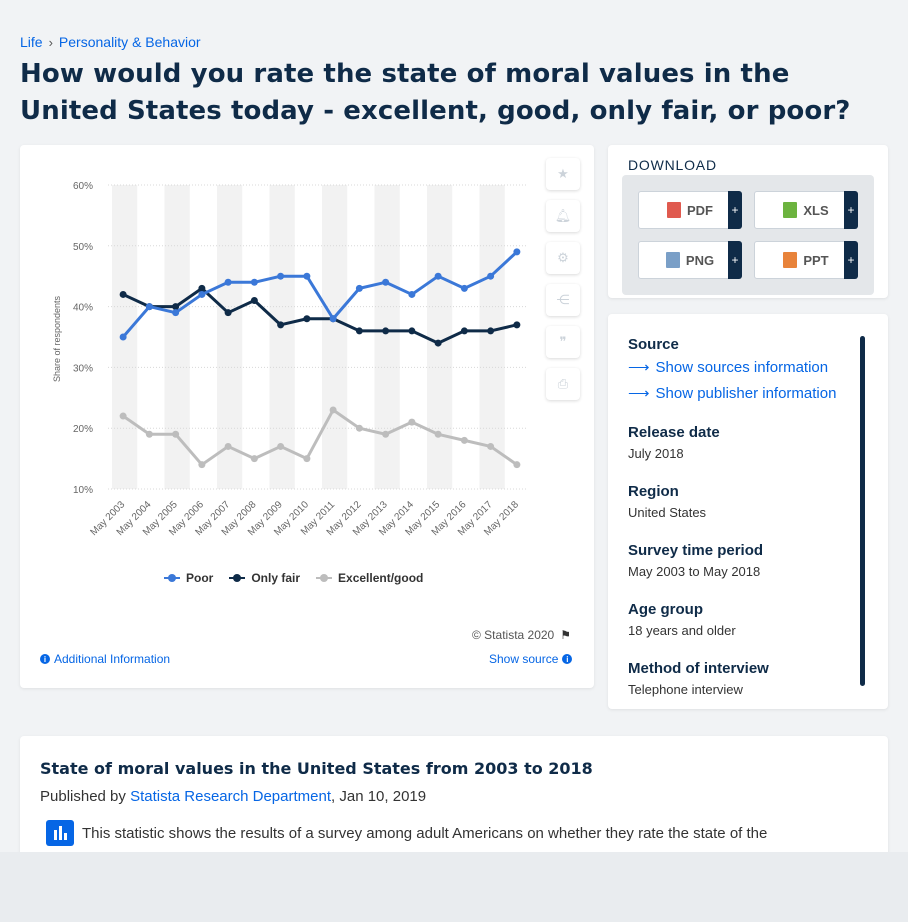  Describe the element at coordinates (563, 384) in the screenshot. I see `print-icon: ⎙` at that location.